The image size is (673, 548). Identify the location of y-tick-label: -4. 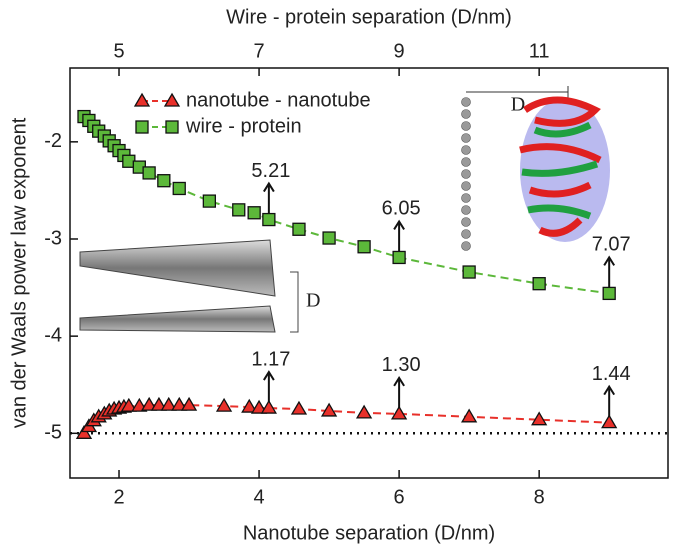
(53, 335).